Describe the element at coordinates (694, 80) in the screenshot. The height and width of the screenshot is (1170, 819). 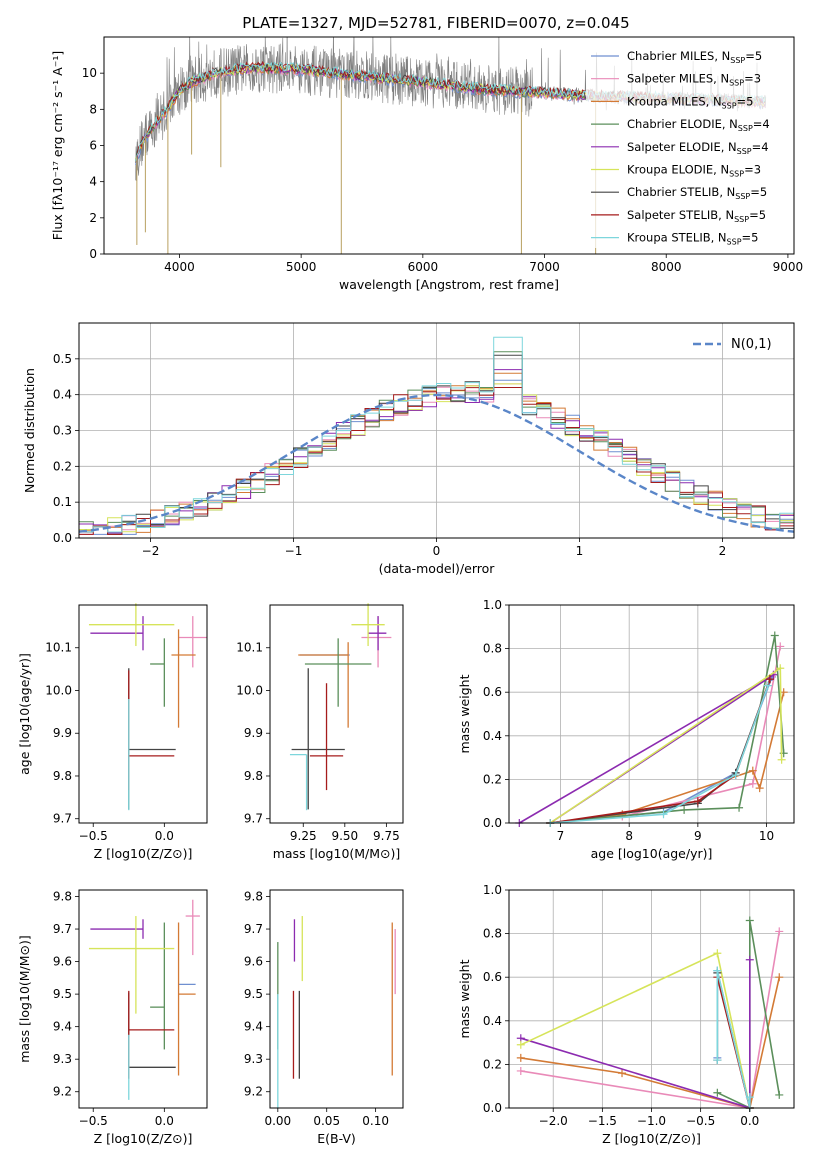
I see `legend-entry: Salpeter MILES, NSSP=3` at that location.